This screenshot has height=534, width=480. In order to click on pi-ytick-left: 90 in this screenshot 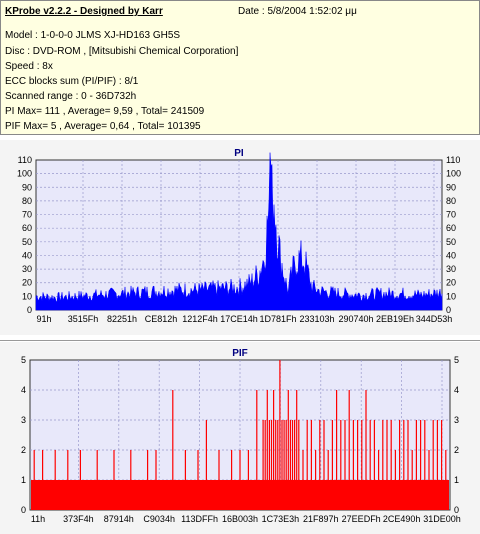, I will do `click(27, 187)`.